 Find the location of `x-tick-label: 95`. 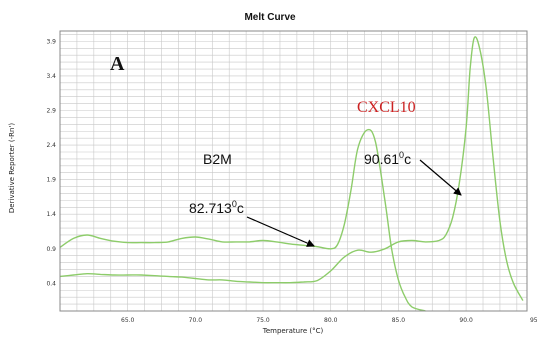

x-tick-label: 95 is located at coordinates (534, 320).